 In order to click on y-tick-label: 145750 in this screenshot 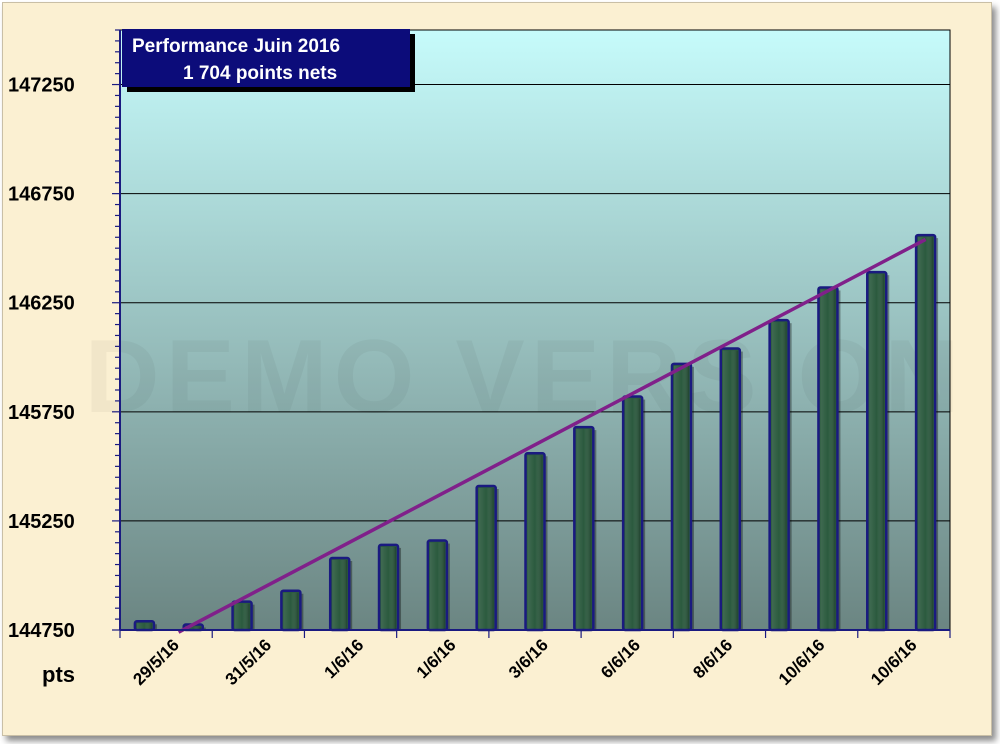, I will do `click(41, 413)`.